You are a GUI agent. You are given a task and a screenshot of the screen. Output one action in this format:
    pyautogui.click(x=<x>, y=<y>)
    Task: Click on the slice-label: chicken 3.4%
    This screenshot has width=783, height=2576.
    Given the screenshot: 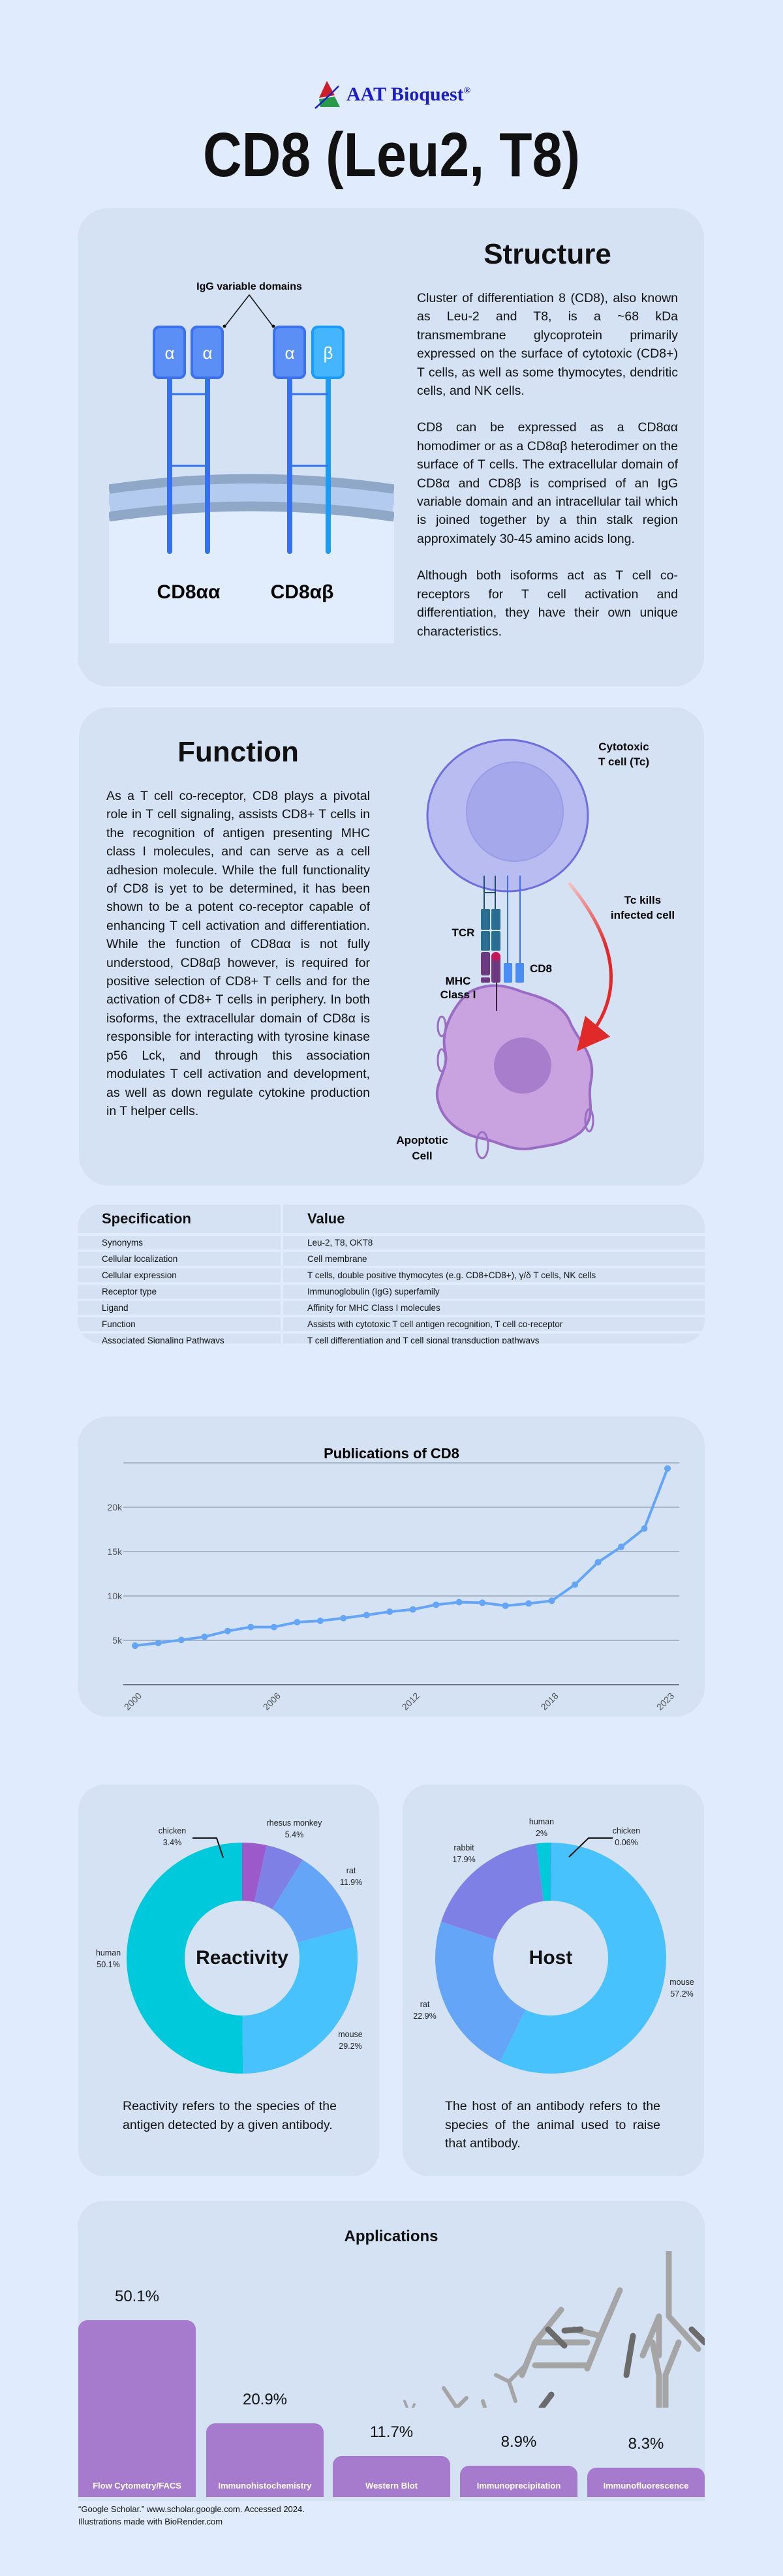 What is the action you would take?
    pyautogui.click(x=172, y=1836)
    